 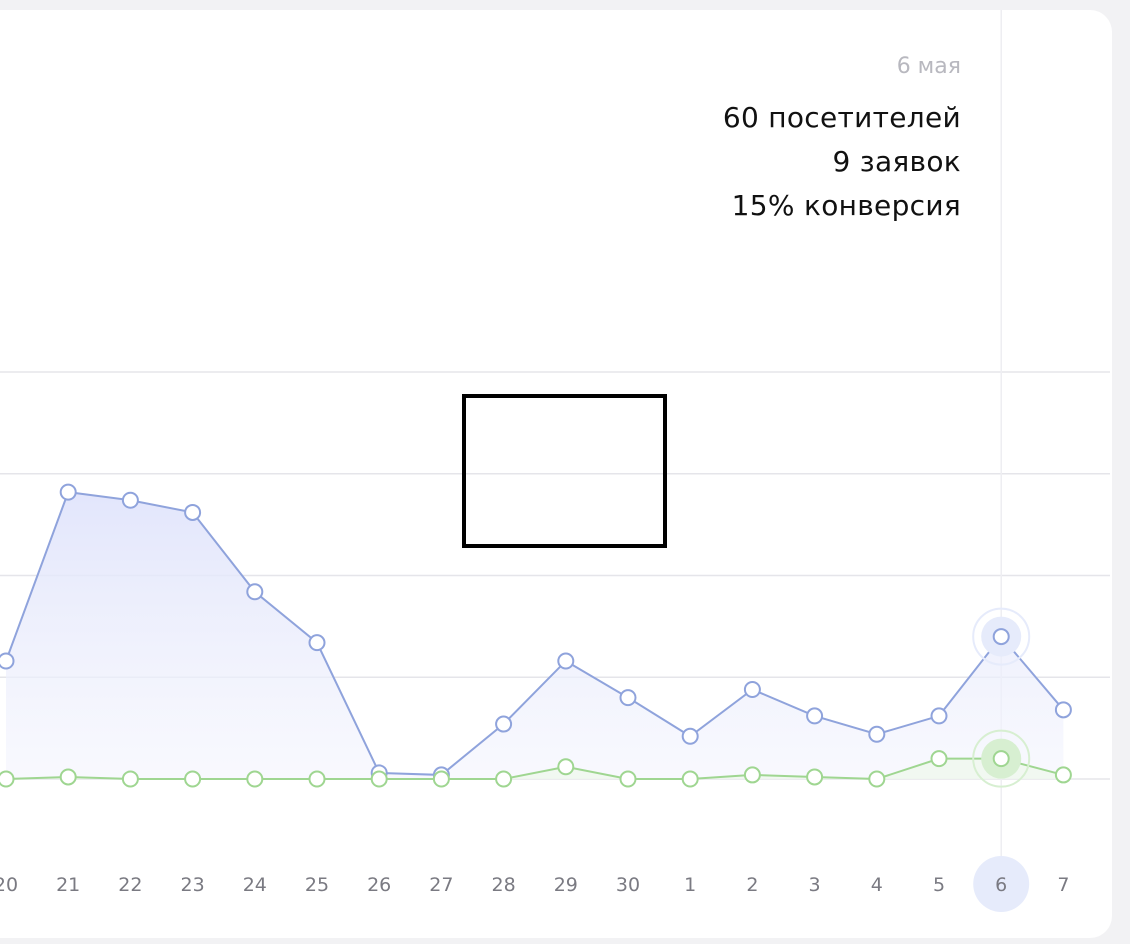 What do you see at coordinates (379, 885) in the screenshot?
I see `x-tick-label: 26` at bounding box center [379, 885].